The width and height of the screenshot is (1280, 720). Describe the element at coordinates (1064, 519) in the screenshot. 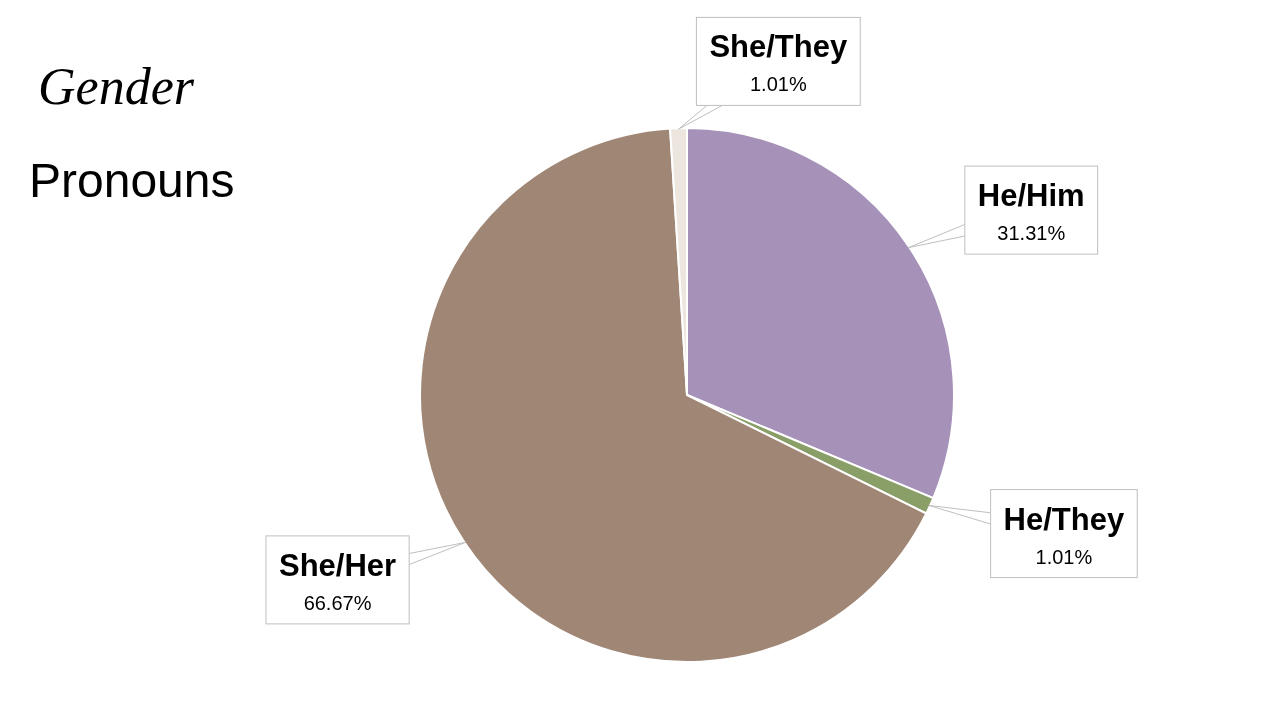

I see `slice-label: He/They` at that location.